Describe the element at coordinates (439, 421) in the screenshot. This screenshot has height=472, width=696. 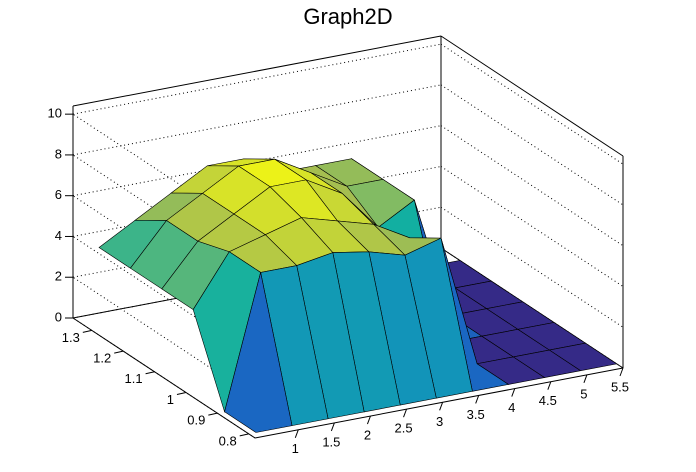
I see `x-tick-label: 3` at that location.